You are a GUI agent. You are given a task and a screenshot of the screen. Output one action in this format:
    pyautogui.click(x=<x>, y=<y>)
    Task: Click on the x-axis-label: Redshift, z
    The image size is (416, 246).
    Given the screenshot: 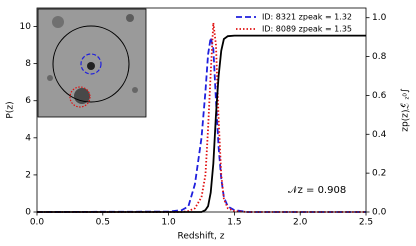 What is the action you would take?
    pyautogui.click(x=201, y=237)
    